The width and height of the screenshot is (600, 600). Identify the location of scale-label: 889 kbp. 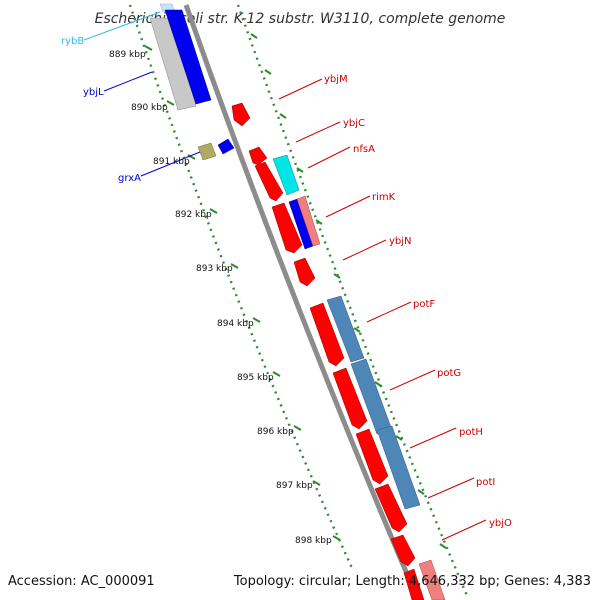
(127, 55).